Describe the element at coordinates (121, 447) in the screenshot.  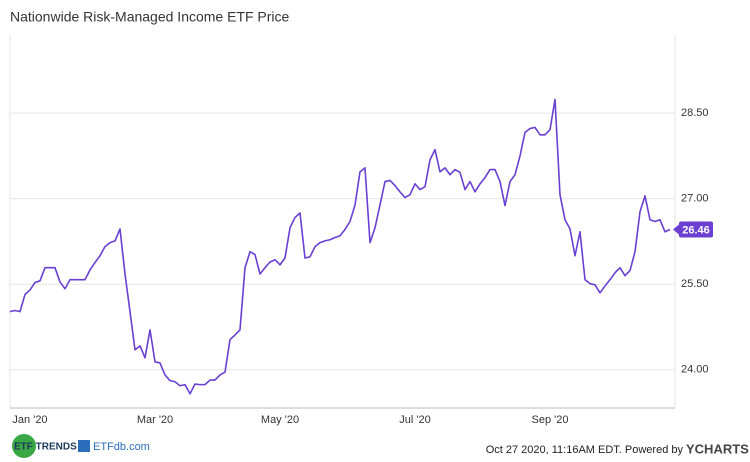
I see `logo-text: ETFdb.com` at that location.